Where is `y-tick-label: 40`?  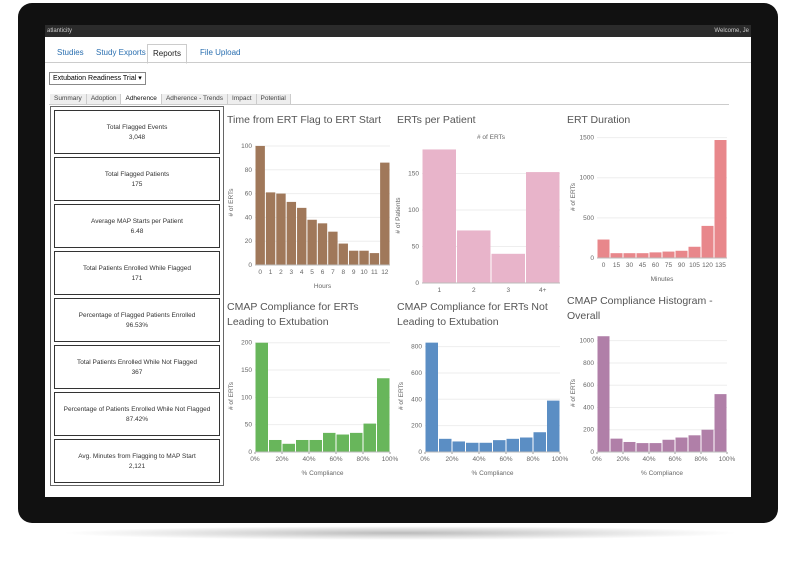 y-tick-label: 40 is located at coordinates (249, 217).